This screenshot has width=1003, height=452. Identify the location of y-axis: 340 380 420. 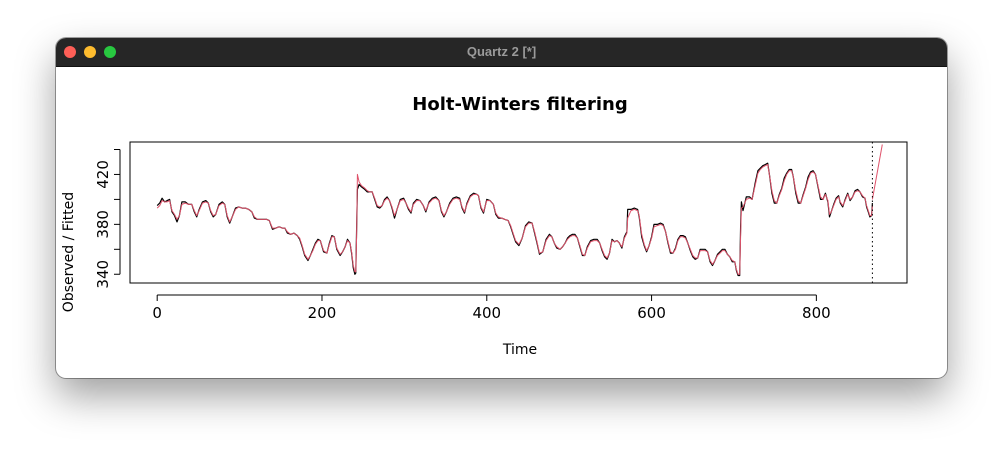
(107, 218).